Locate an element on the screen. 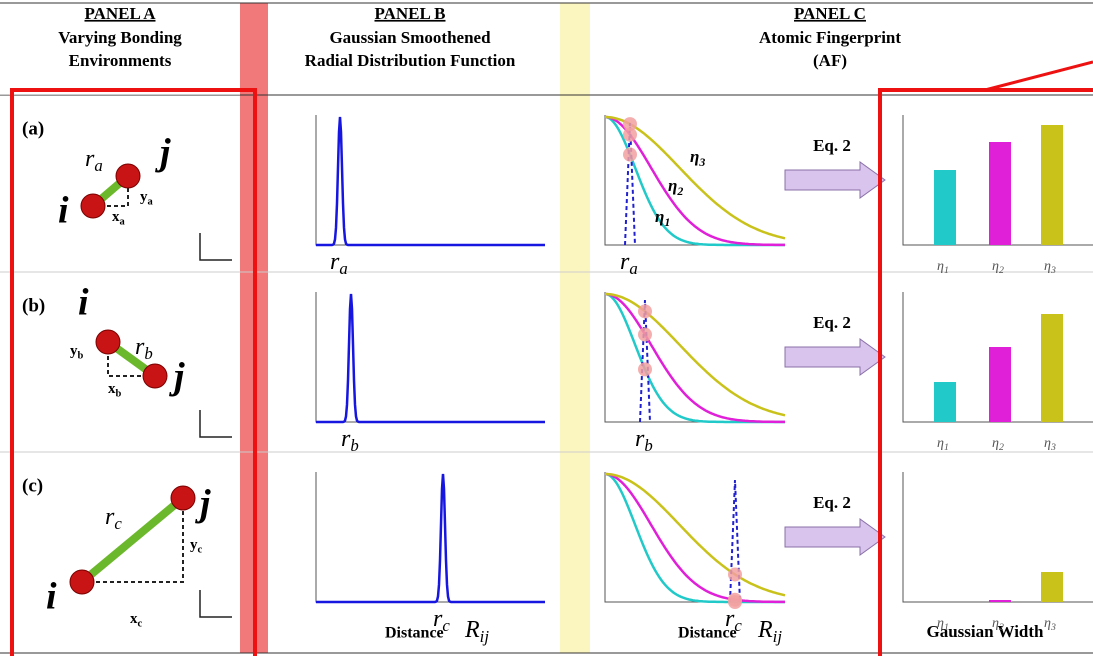 The height and width of the screenshot is (656, 1093). bar-label: η3 is located at coordinates (1050, 267).